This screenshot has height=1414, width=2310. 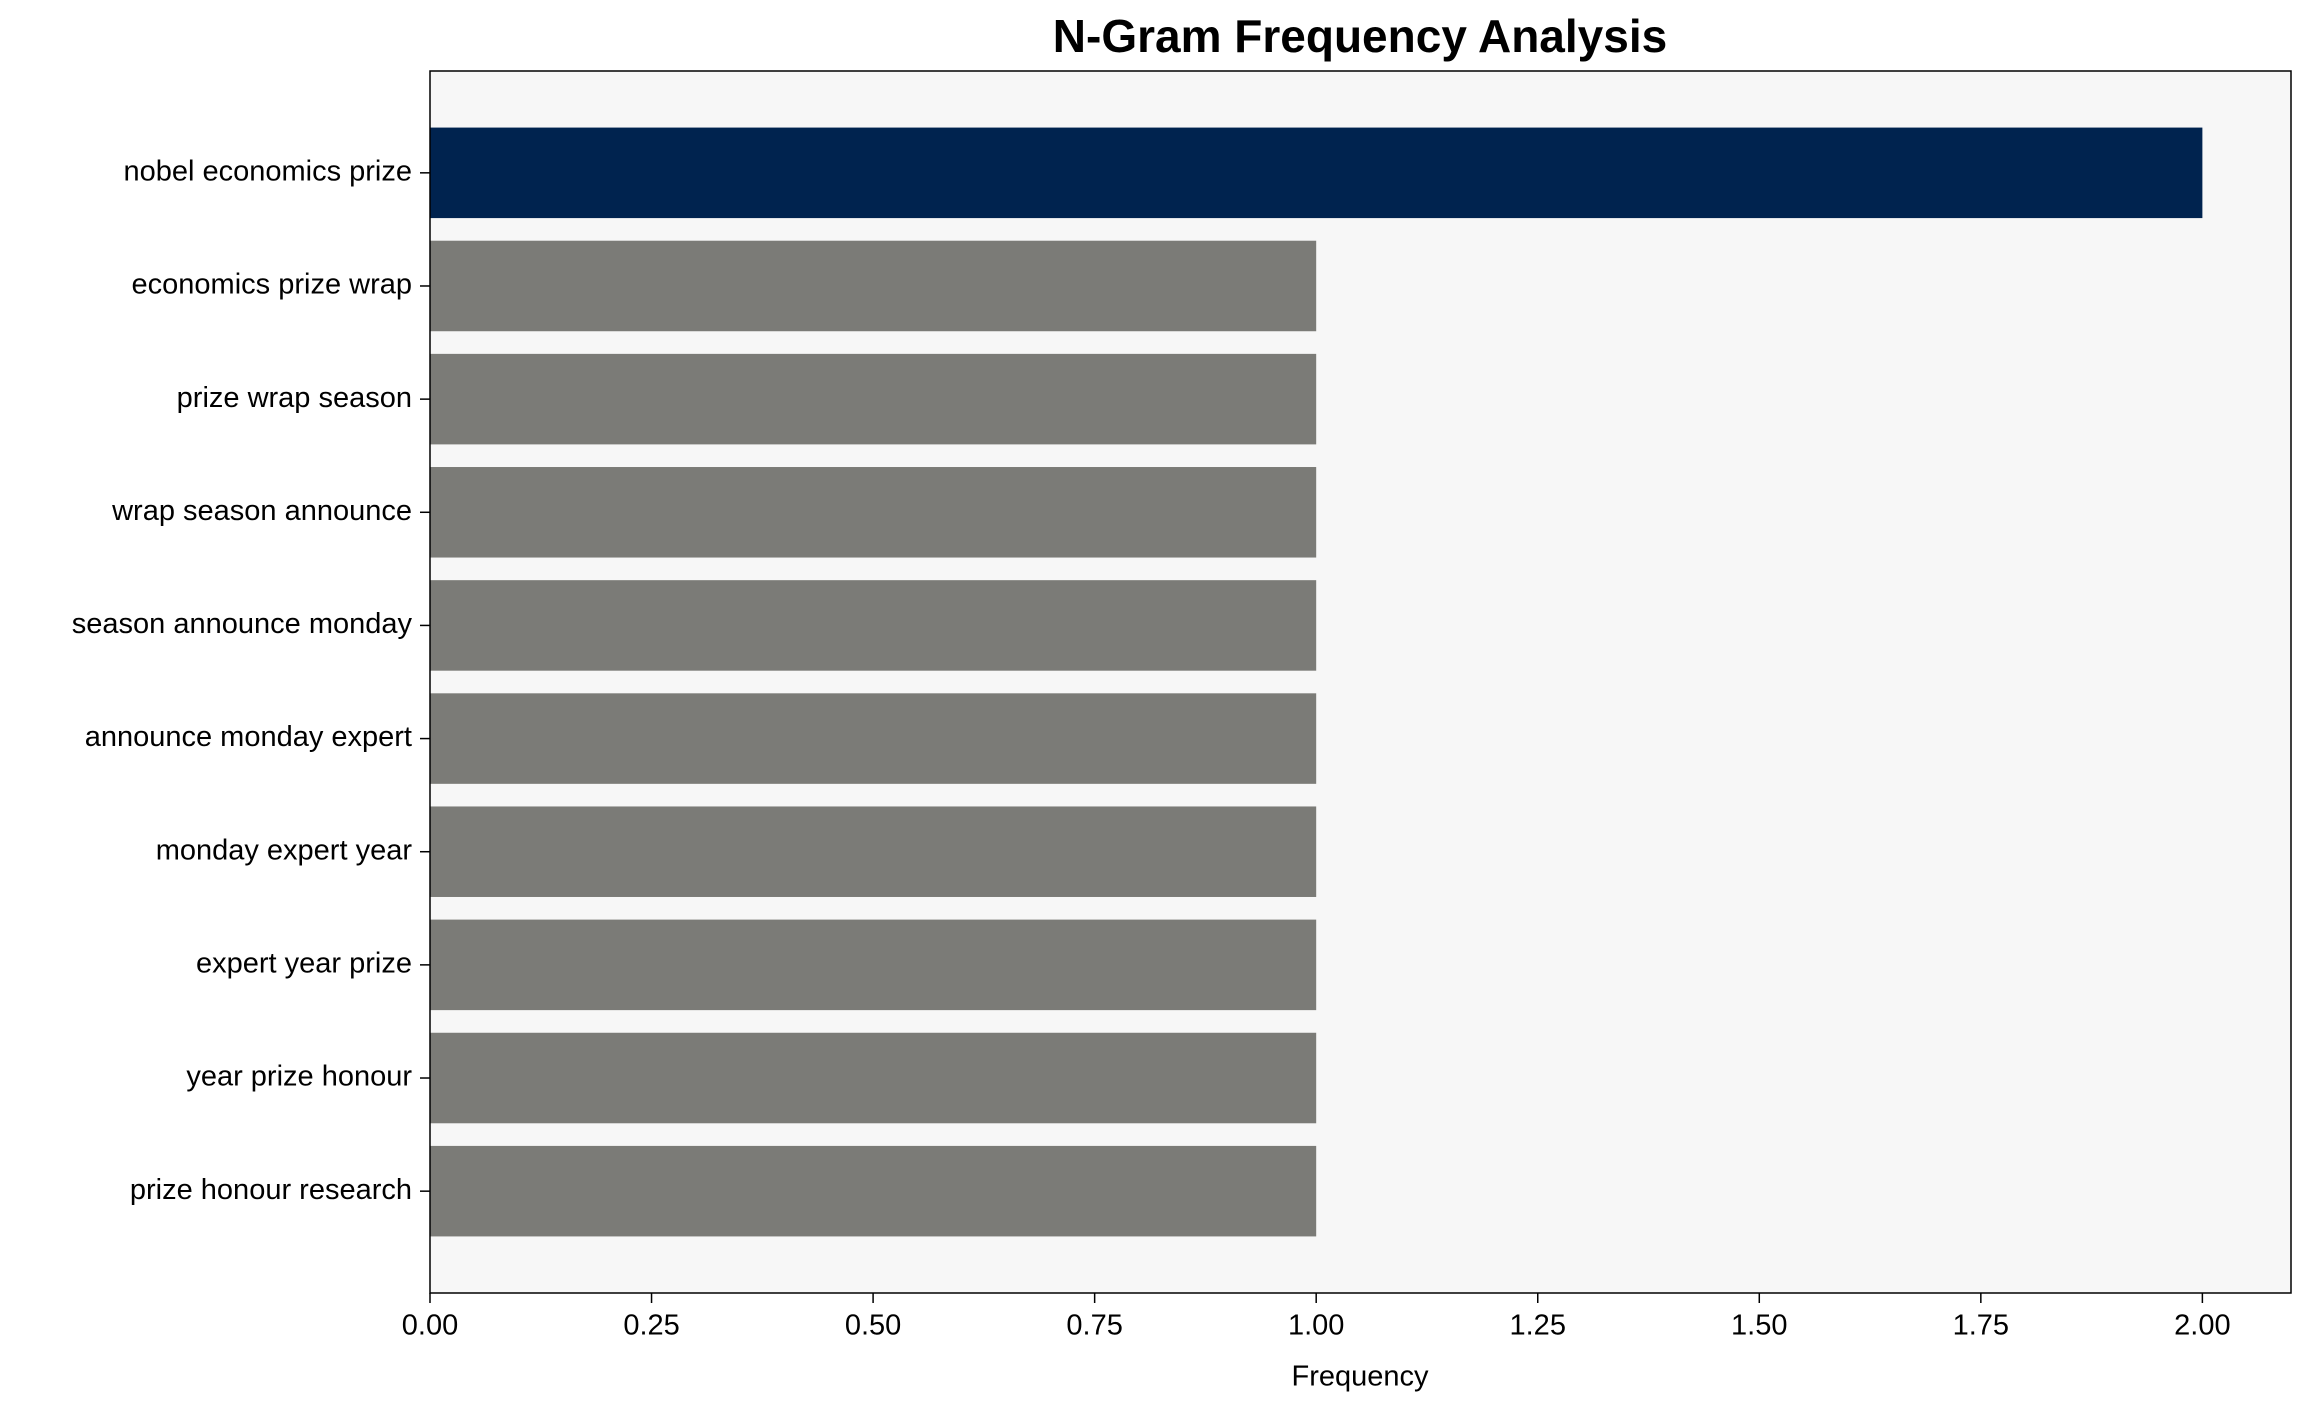 I want to click on x-tick-label: 1.75, so click(x=1981, y=1326).